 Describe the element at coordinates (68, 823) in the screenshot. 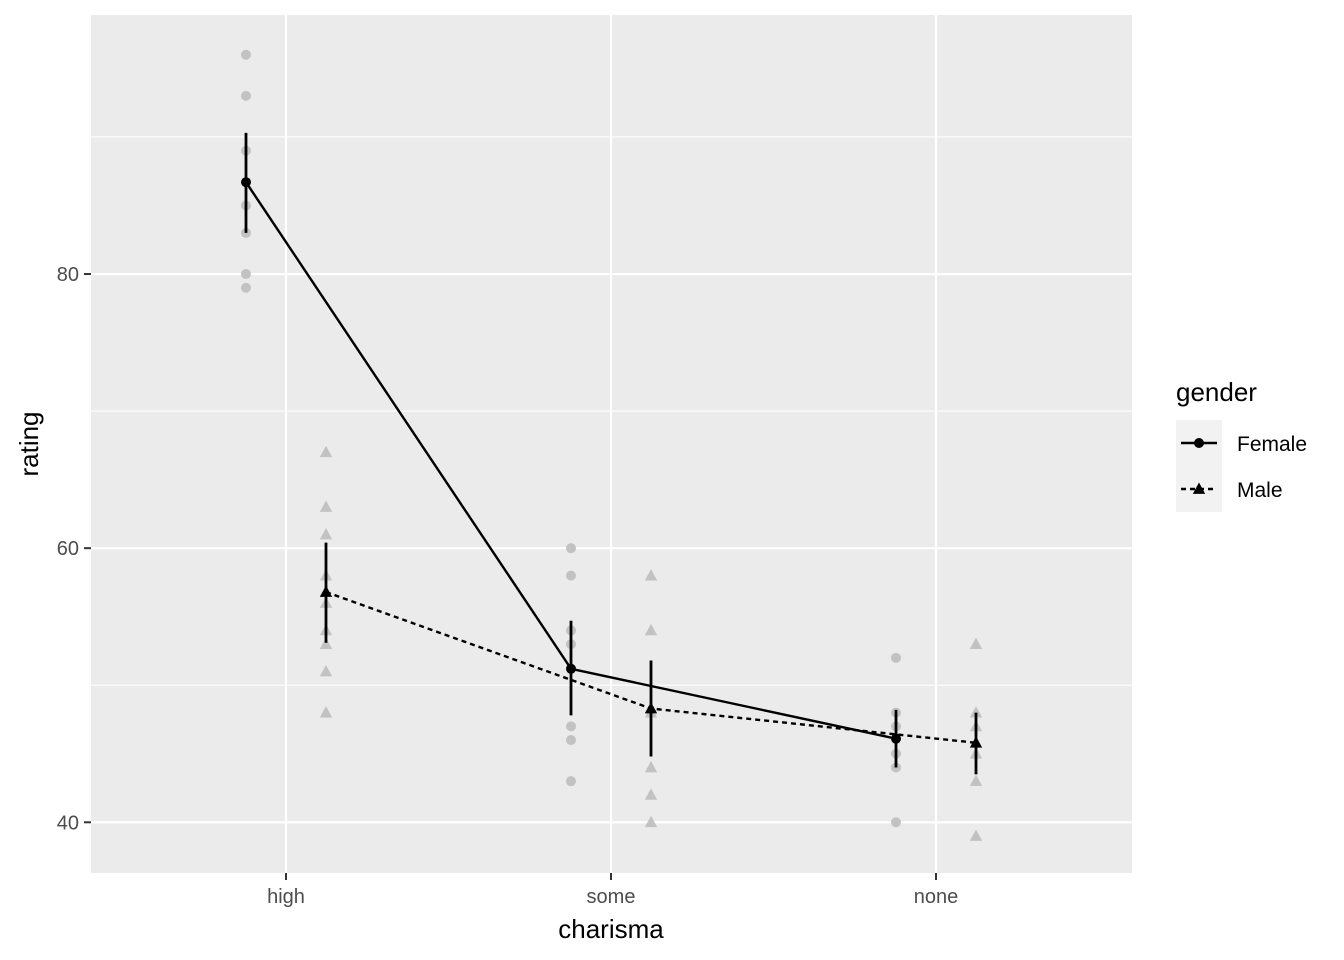

I see `y-tick-label: 40` at that location.